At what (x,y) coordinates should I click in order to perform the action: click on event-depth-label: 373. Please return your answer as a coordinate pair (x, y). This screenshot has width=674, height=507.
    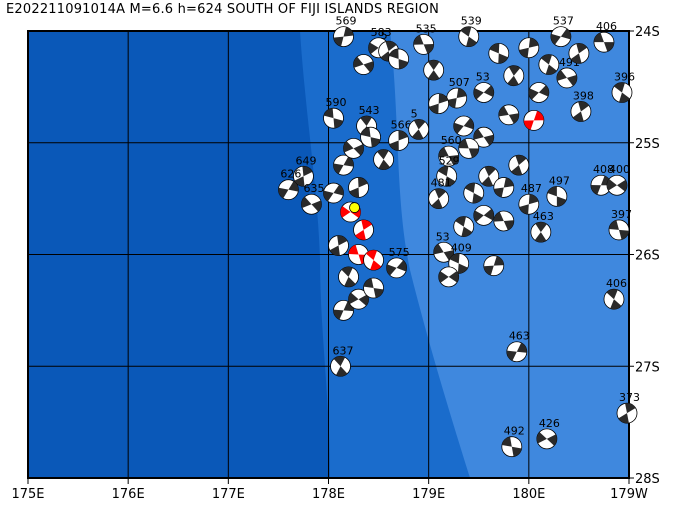
    Looking at the image, I should click on (629, 397).